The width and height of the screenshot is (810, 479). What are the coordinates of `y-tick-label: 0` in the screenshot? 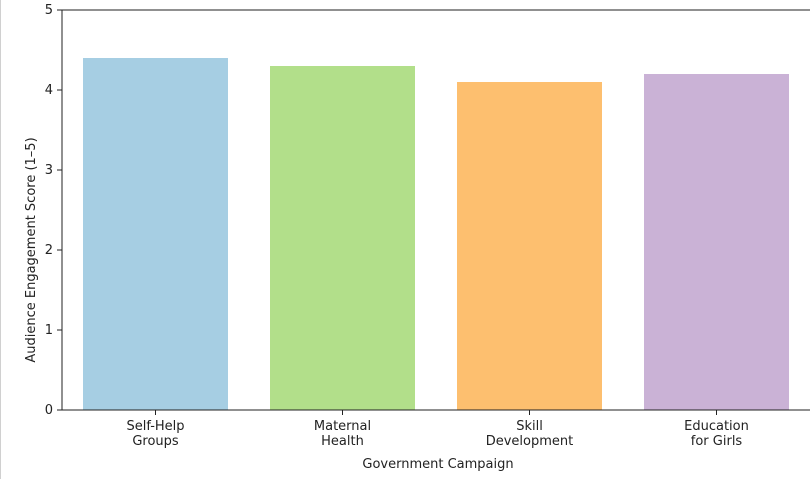 It's located at (49, 410).